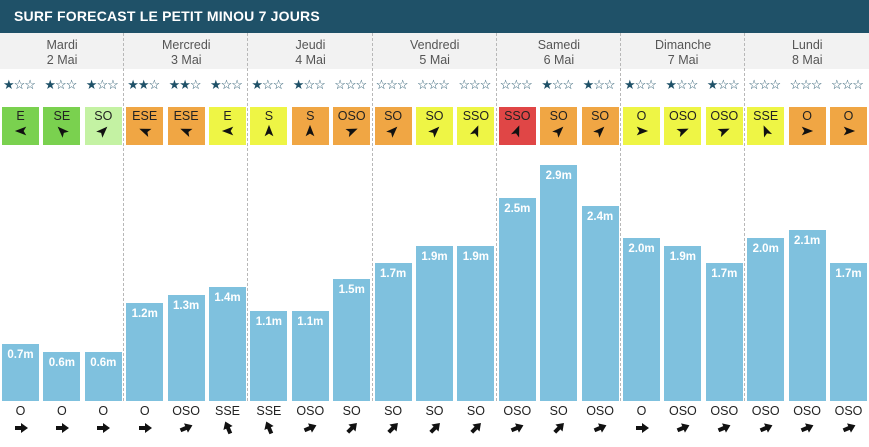 Image resolution: width=869 pixels, height=447 pixels. I want to click on day-header: Mercredi 3 Mai, so click(186, 51).